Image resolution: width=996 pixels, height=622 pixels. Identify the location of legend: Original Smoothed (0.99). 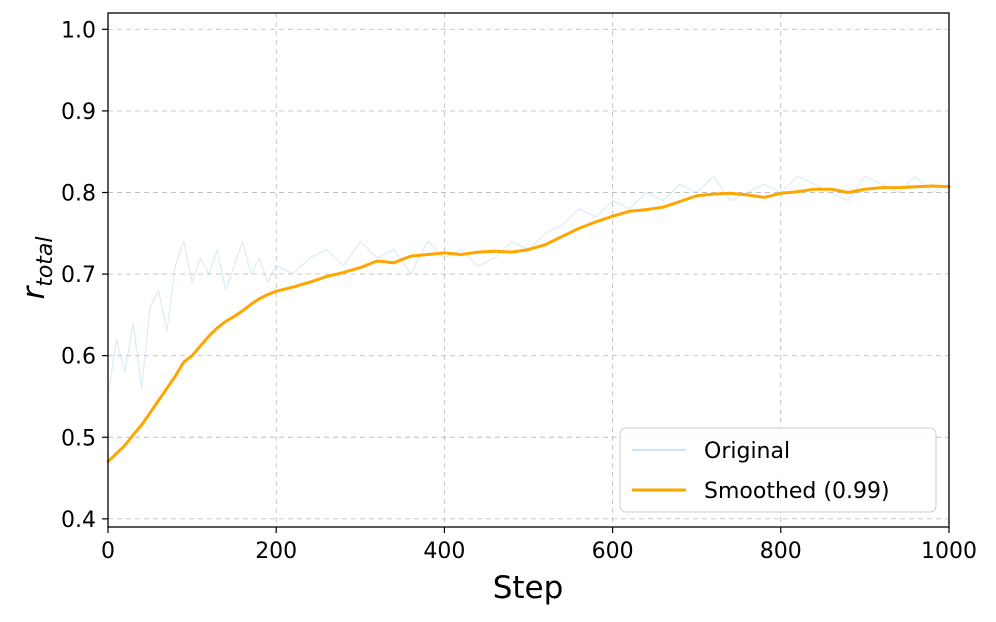
(778, 470).